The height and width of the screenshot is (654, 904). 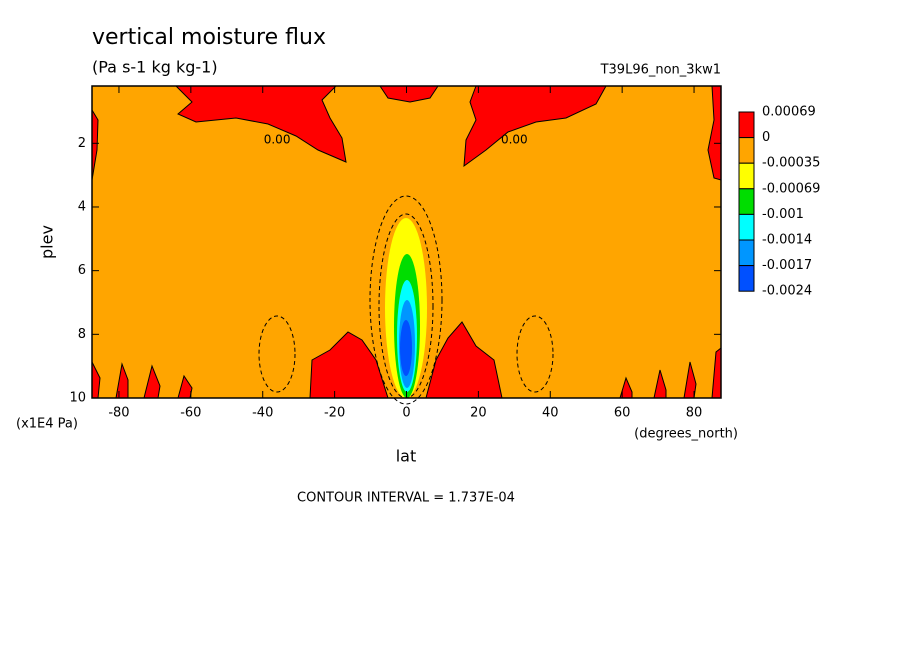 What do you see at coordinates (47, 424) in the screenshot?
I see `y-unit: (x1E4 Pa)` at bounding box center [47, 424].